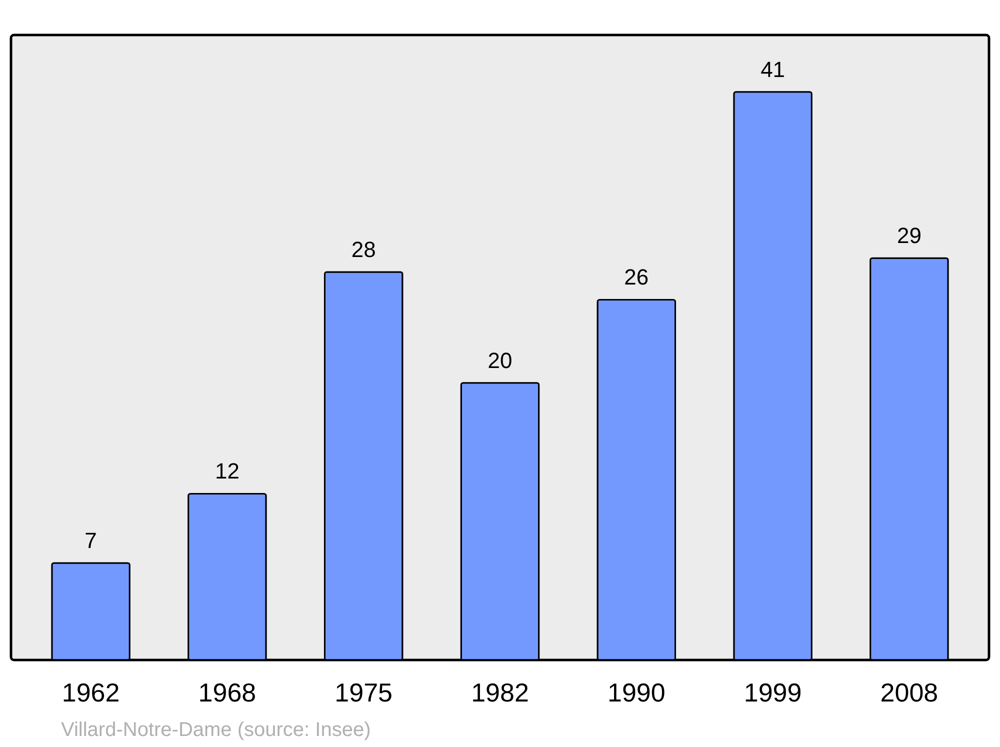 This screenshot has height=747, width=1000. Describe the element at coordinates (216, 730) in the screenshot. I see `text: Villard-Notre-Dame (source: Insee)` at that location.